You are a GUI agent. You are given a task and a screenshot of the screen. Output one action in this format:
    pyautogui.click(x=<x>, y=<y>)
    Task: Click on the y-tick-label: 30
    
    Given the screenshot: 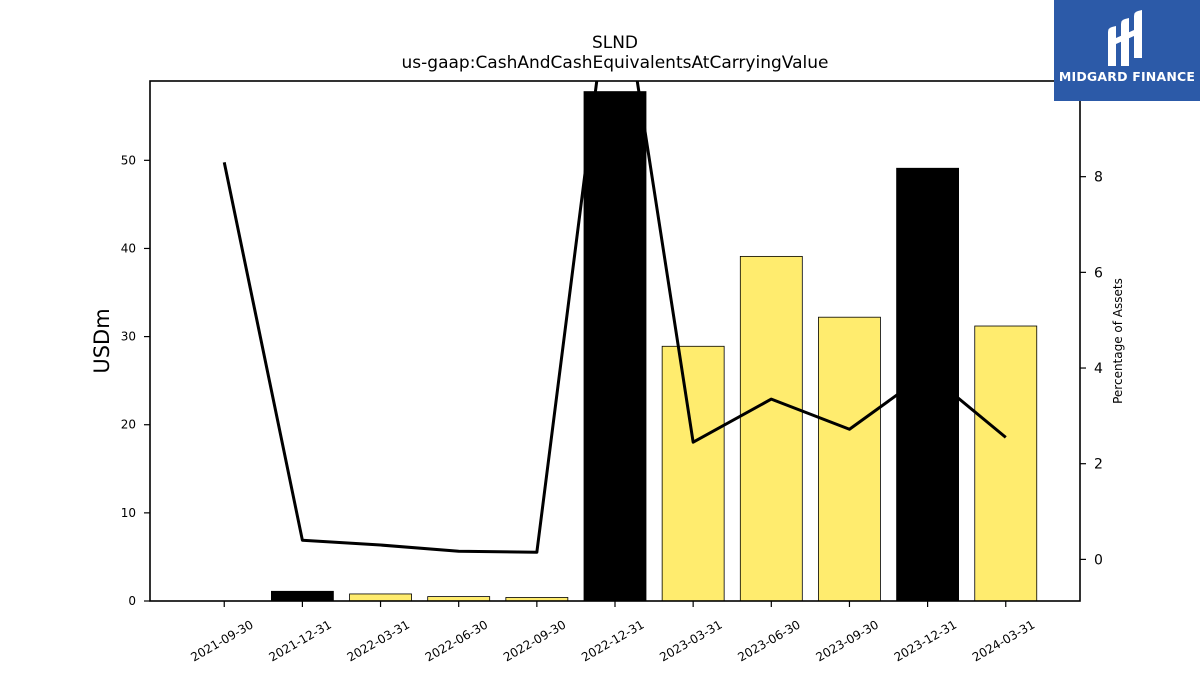 What is the action you would take?
    pyautogui.click(x=128, y=337)
    